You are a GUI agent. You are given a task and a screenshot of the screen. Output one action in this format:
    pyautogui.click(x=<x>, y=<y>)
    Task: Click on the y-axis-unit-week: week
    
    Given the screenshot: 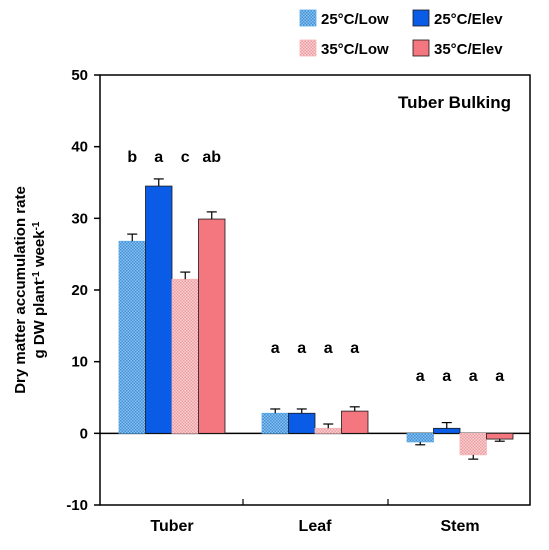 What is the action you would take?
    pyautogui.click(x=39, y=251)
    